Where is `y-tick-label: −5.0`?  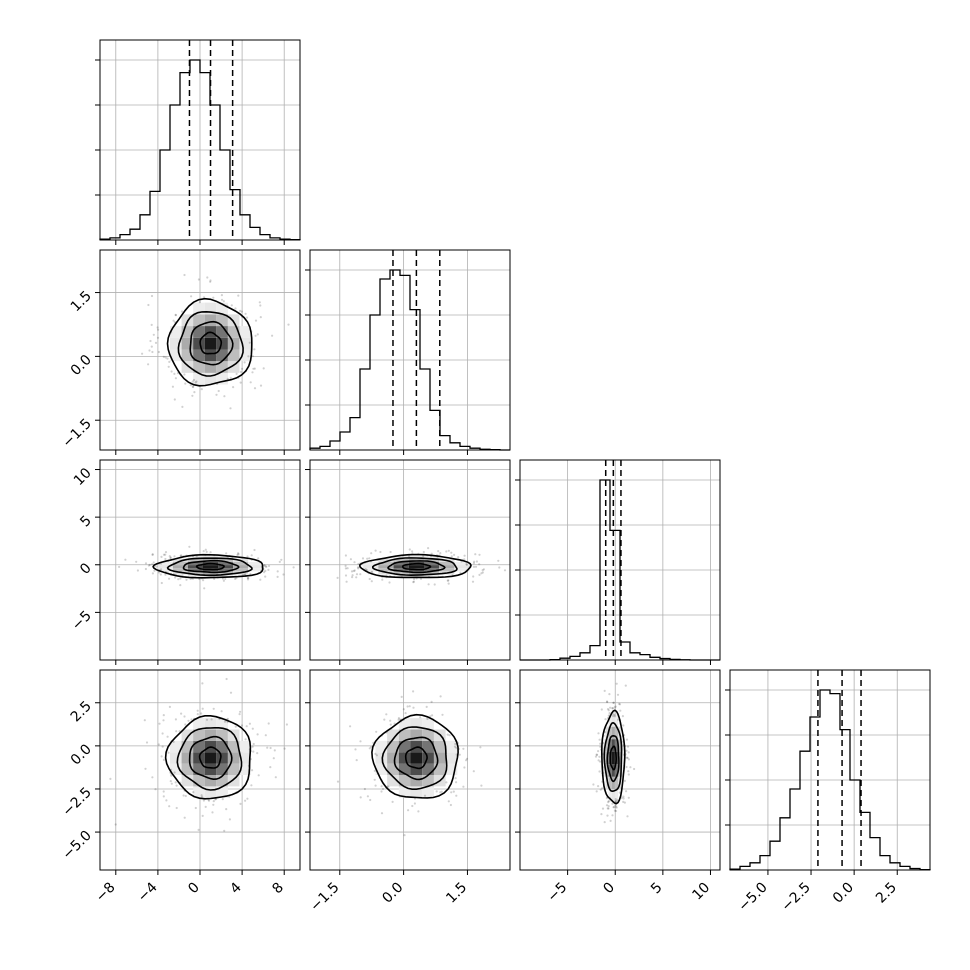
y-tick-label: −5.0 is located at coordinates (76, 845).